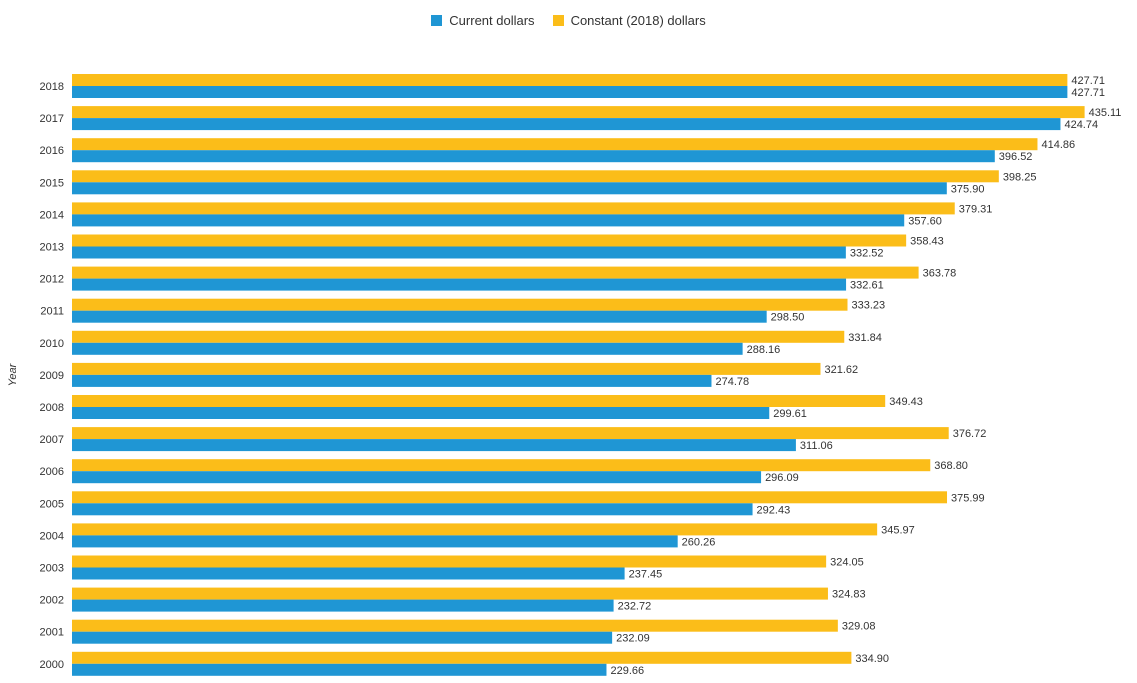 This screenshot has width=1137, height=683. What do you see at coordinates (869, 306) in the screenshot?
I see `data-label-constant-2011: 333.23` at bounding box center [869, 306].